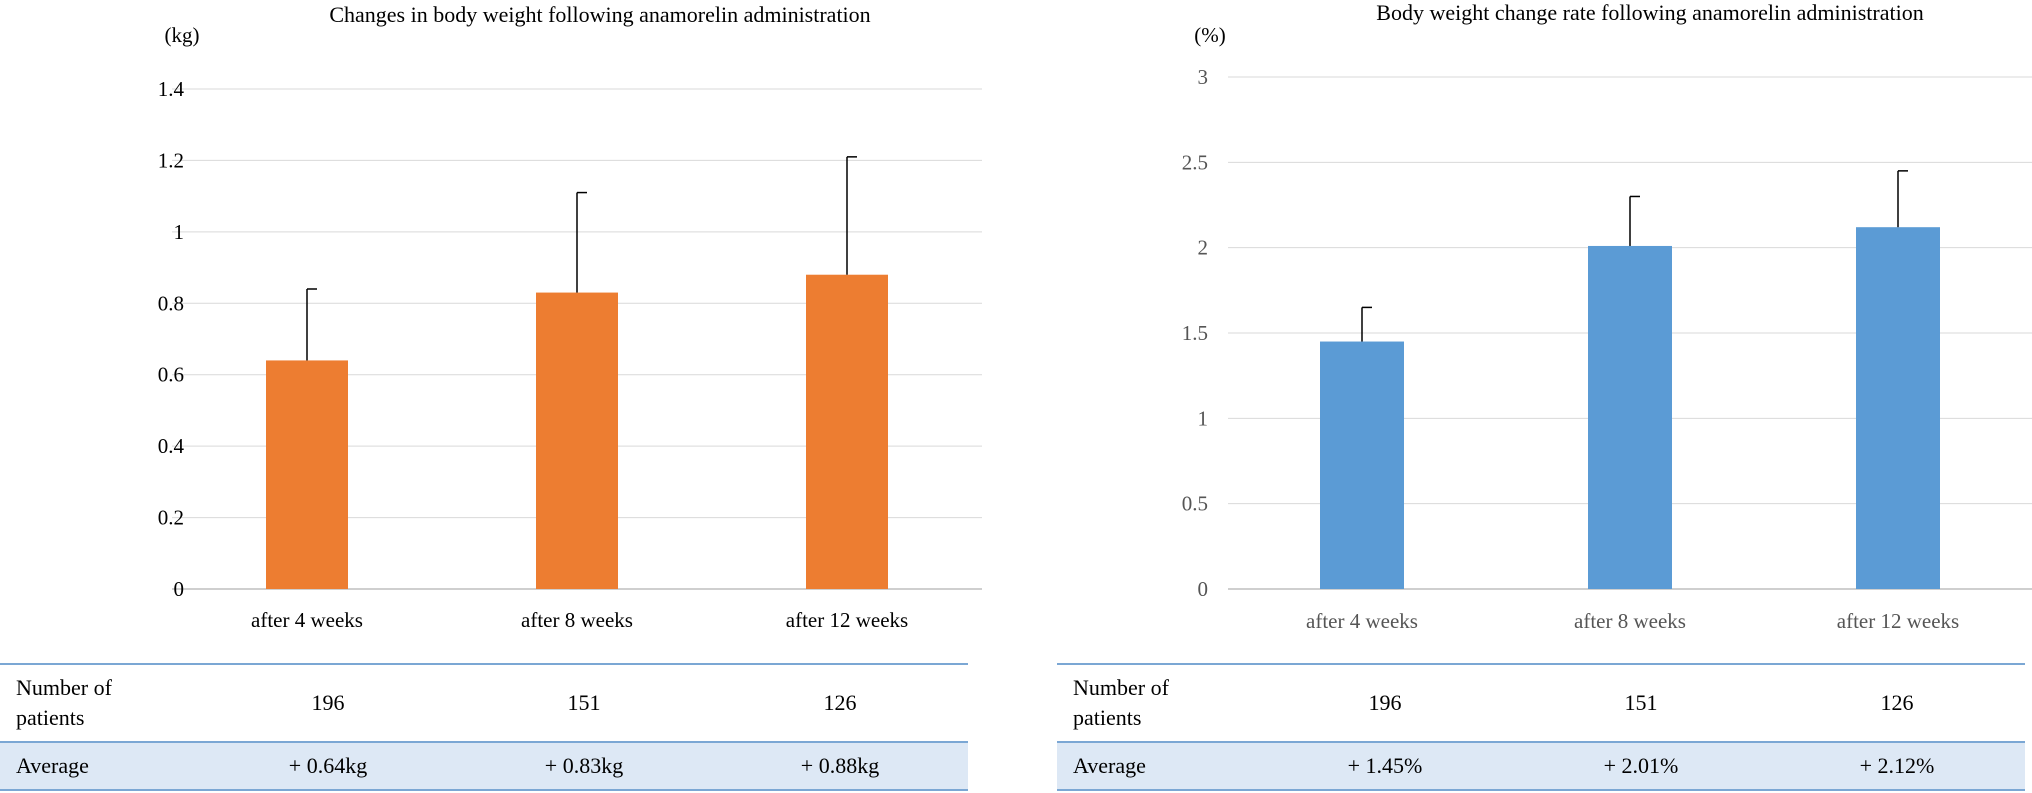 This screenshot has width=2032, height=793. I want to click on y-tick-label: 0.8, so click(171, 303).